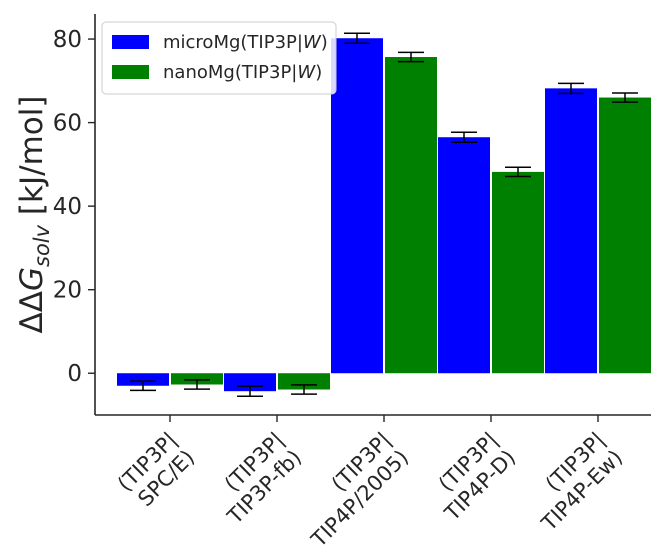  I want to click on legend-swatch-nanomg, so click(130, 72).